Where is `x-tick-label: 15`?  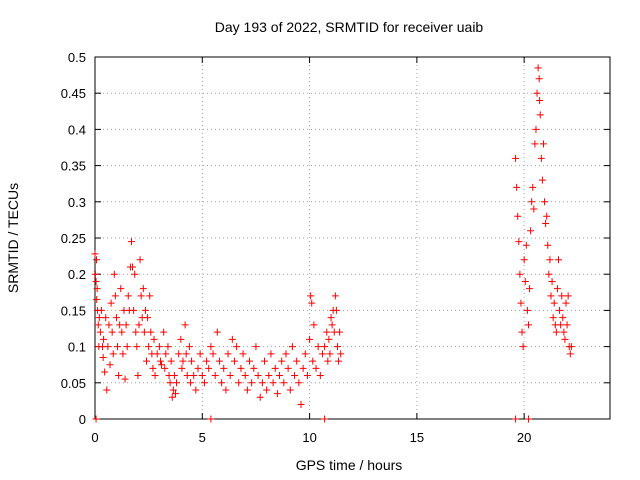 x-tick-label: 15 is located at coordinates (417, 437).